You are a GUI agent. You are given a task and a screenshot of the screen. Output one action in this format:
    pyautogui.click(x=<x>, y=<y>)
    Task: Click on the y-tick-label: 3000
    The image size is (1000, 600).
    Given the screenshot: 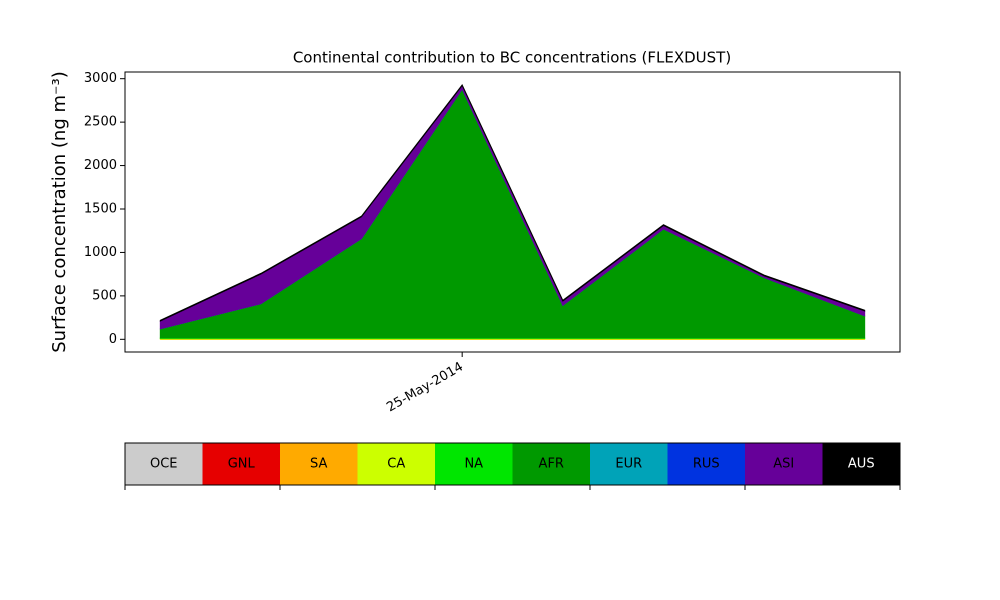 What is the action you would take?
    pyautogui.click(x=100, y=78)
    